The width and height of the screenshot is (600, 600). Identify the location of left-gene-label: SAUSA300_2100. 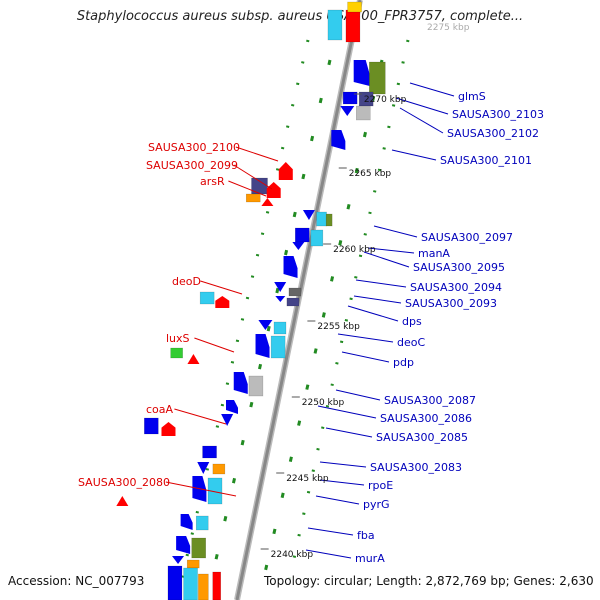
(194, 147).